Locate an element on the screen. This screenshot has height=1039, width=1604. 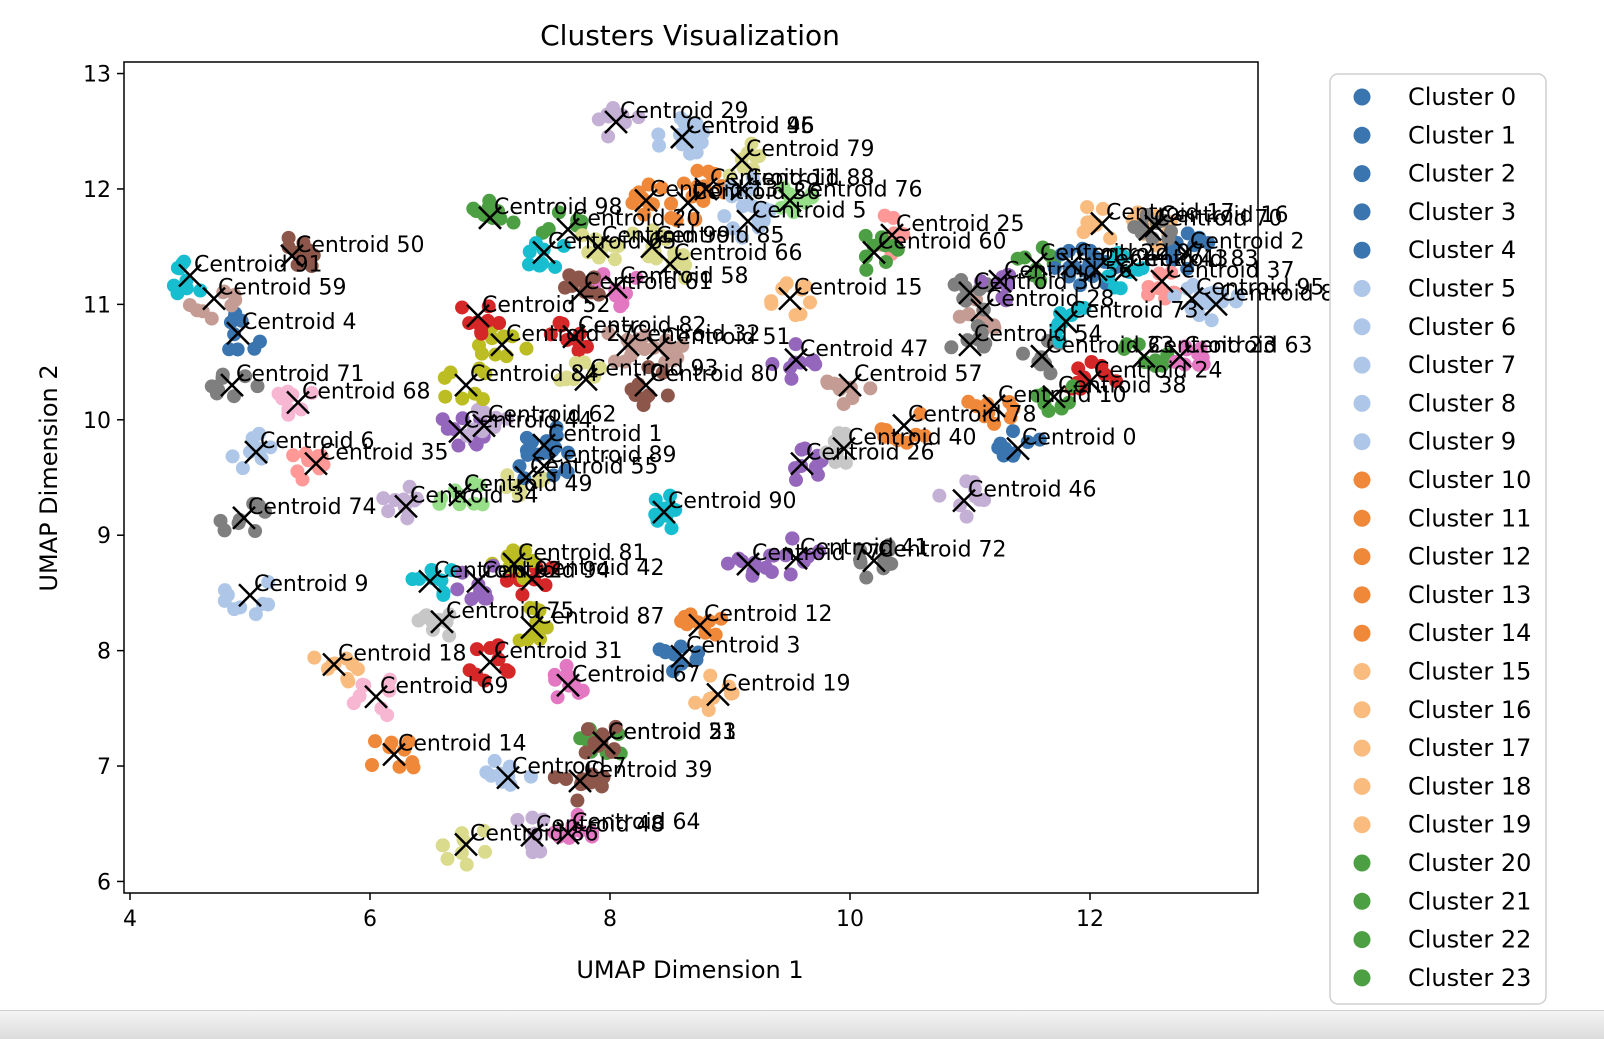
centroid-label: Centroid 68 is located at coordinates (366, 391).